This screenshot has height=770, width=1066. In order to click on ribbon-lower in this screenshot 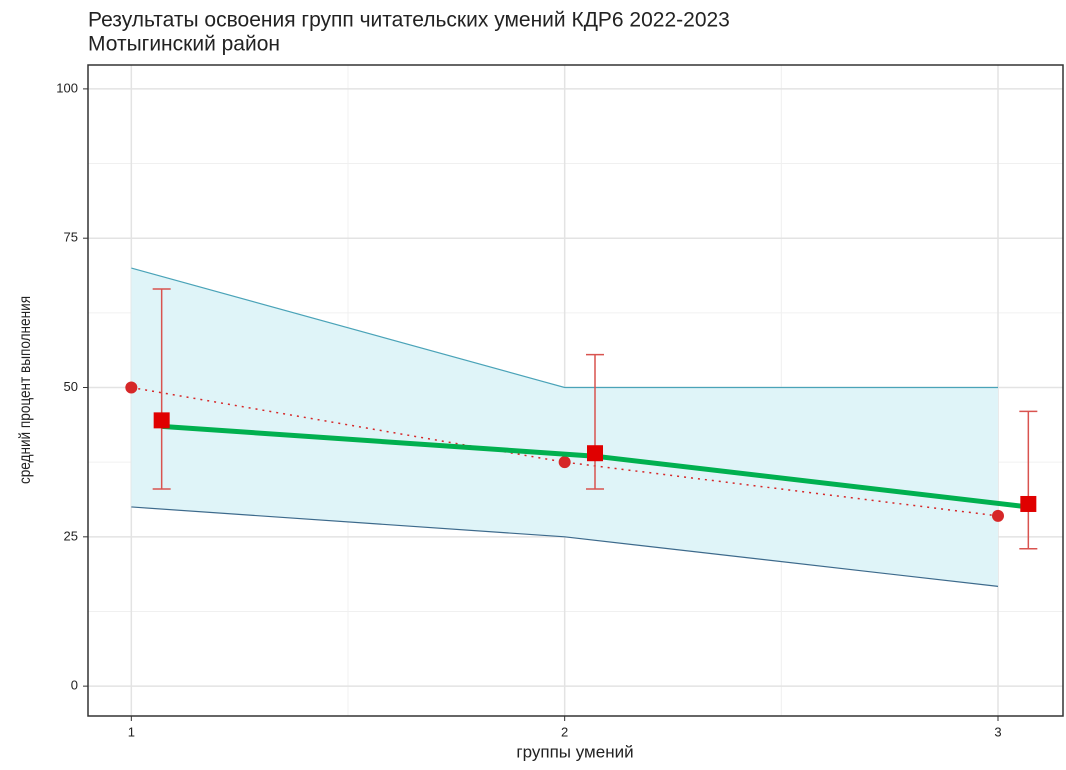, I will do `click(565, 546)`.